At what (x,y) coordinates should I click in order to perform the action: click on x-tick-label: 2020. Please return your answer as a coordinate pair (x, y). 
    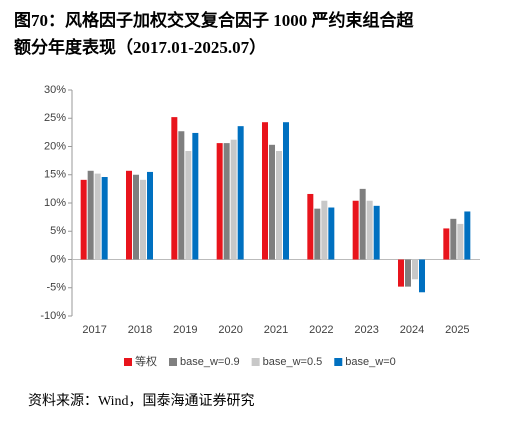
    Looking at the image, I should click on (230, 330).